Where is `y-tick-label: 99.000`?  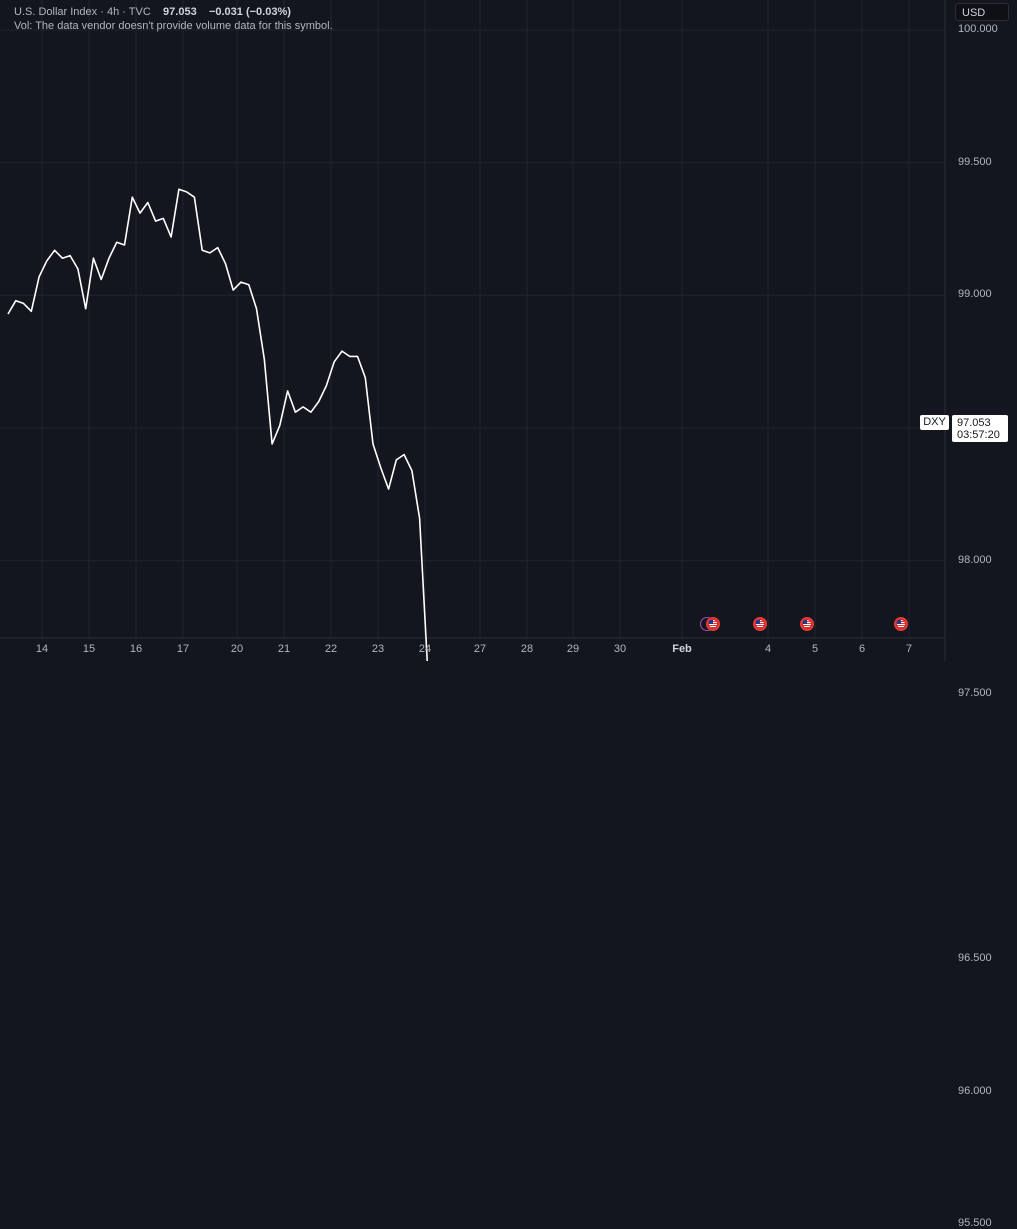 y-tick-label: 99.000 is located at coordinates (975, 294).